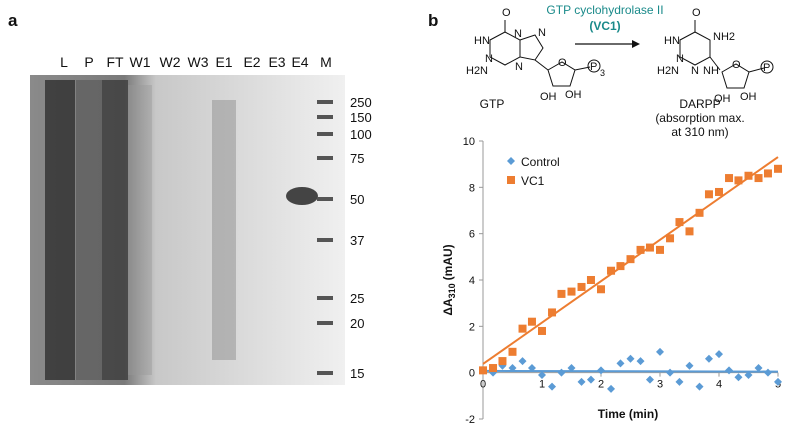 This screenshot has height=447, width=800. What do you see at coordinates (604, 10) in the screenshot?
I see `enzyme: GTP cyclohydrolase II` at bounding box center [604, 10].